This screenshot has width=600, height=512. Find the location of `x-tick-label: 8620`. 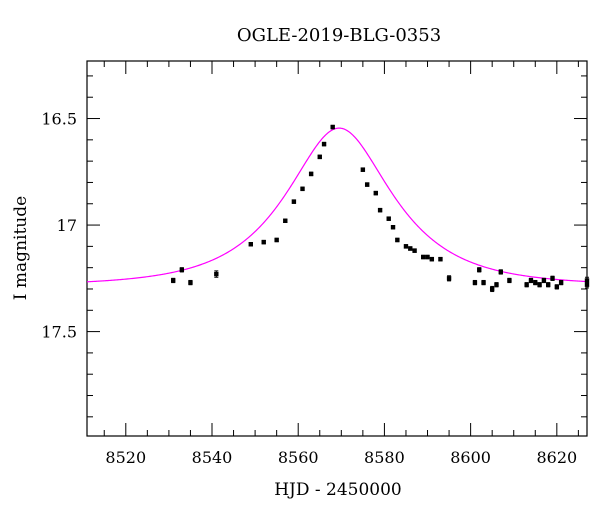

x-tick-label: 8620 is located at coordinates (556, 457).